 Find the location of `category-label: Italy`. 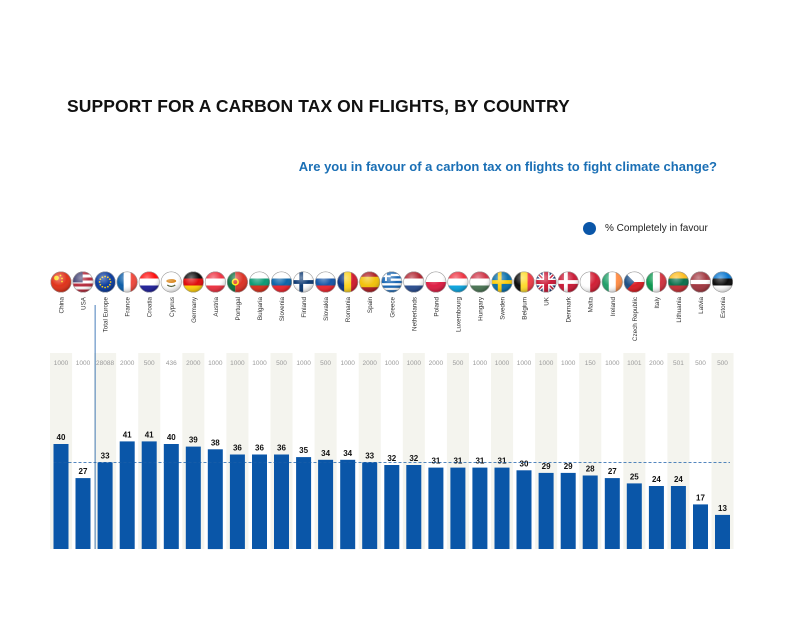

category-label: Italy is located at coordinates (657, 302).